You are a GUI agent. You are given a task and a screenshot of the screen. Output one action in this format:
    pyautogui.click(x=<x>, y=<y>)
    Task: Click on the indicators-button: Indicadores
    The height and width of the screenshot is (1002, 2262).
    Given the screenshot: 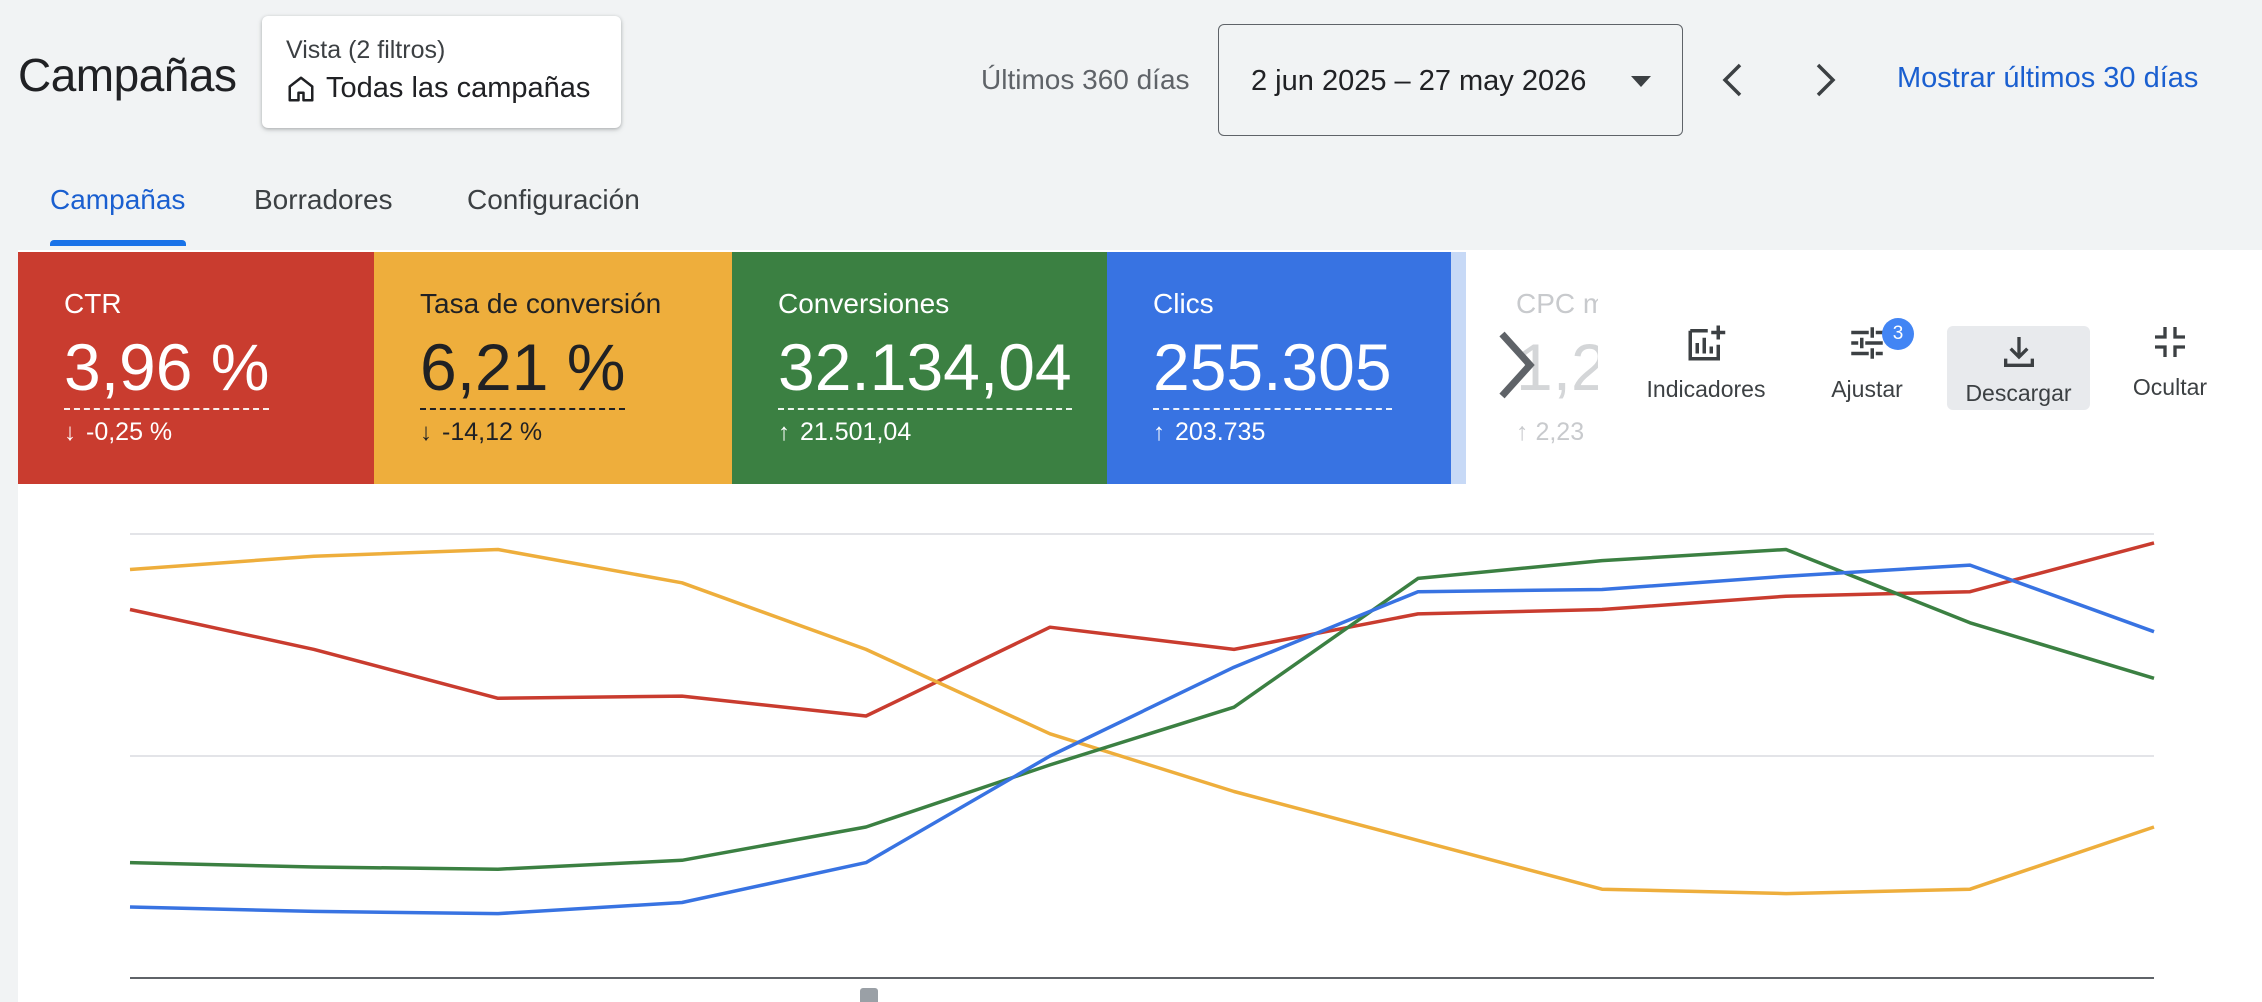 What is the action you would take?
    pyautogui.click(x=1706, y=367)
    